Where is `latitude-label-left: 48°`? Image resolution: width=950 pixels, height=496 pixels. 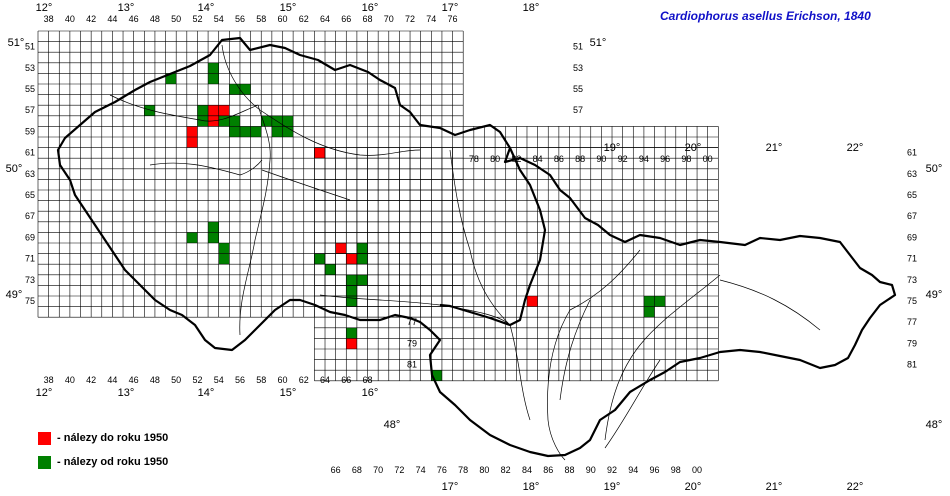
latitude-label-left: 48° is located at coordinates (392, 425).